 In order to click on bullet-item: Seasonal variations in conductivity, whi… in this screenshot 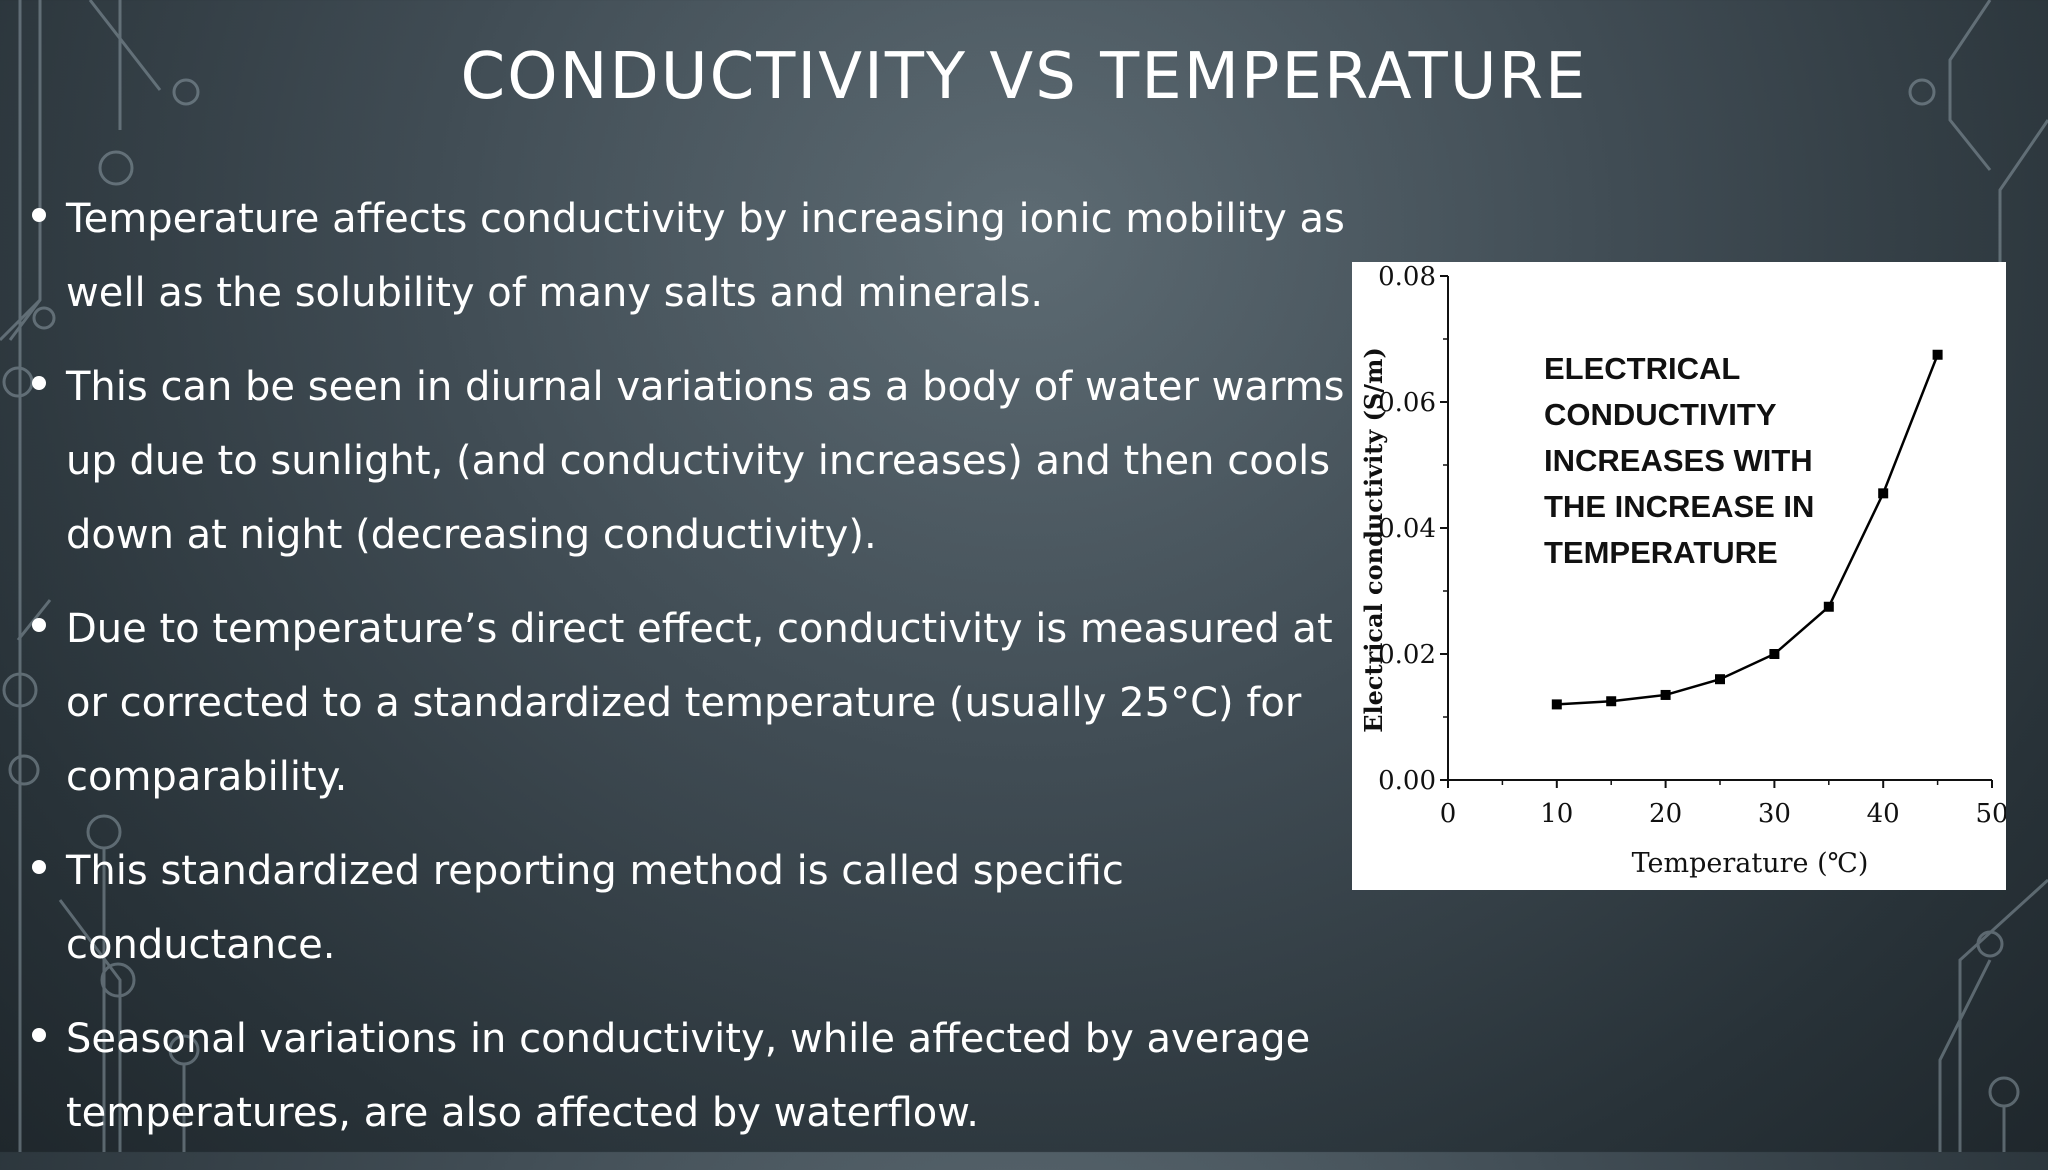, I will do `click(695, 1076)`.